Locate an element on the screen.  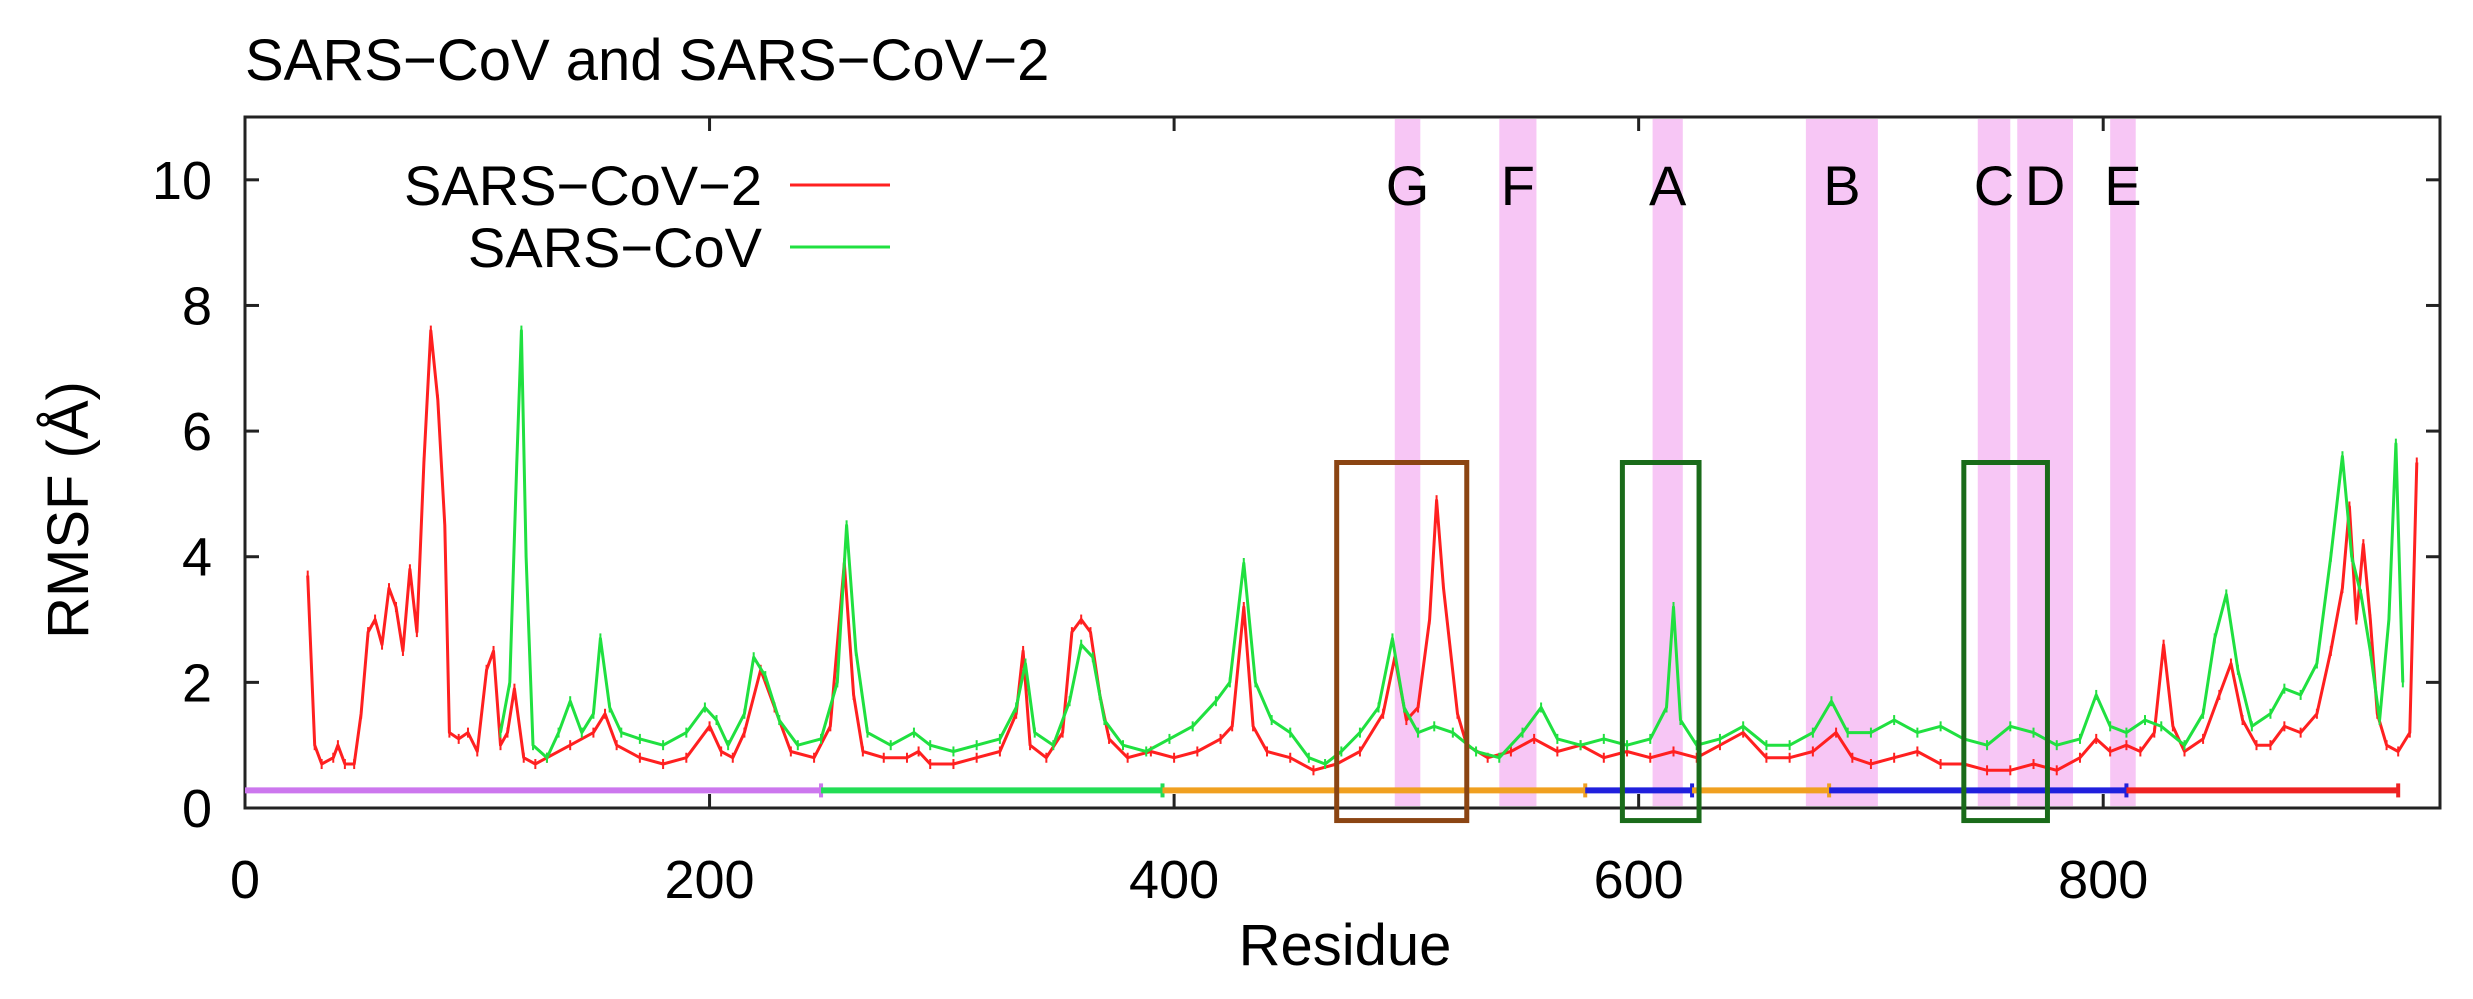
region-b is located at coordinates (1841, 462).